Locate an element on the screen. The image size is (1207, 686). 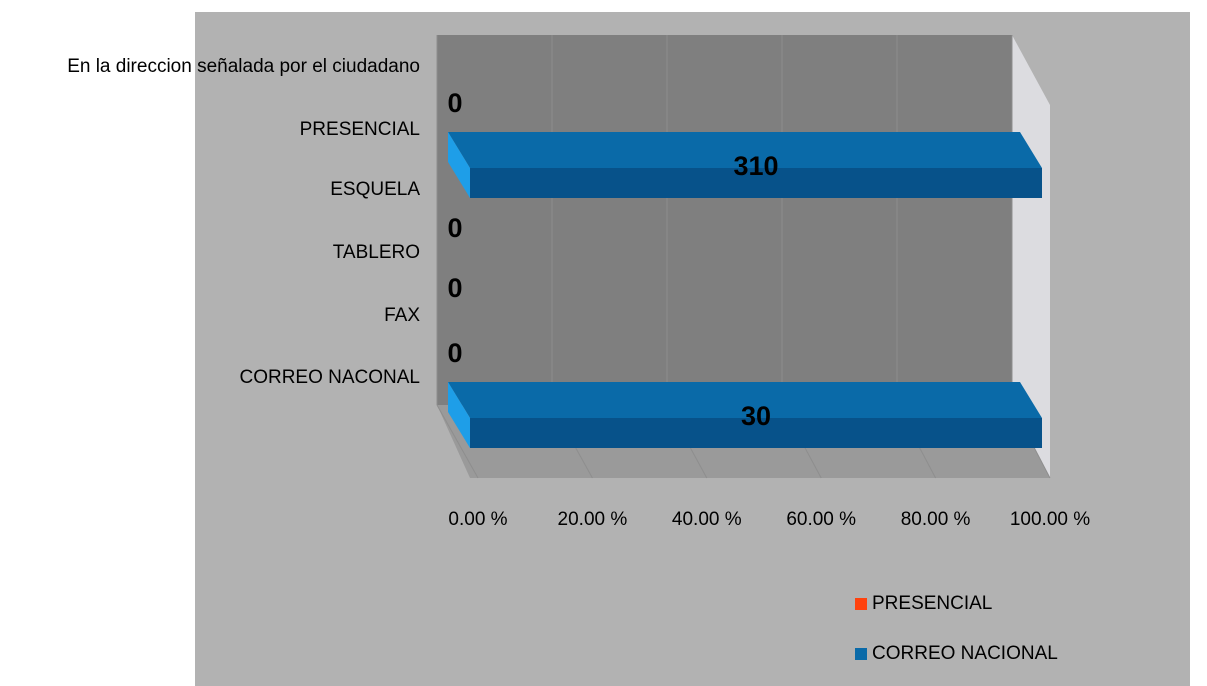
x-tick-label: 60.00 % is located at coordinates (821, 519).